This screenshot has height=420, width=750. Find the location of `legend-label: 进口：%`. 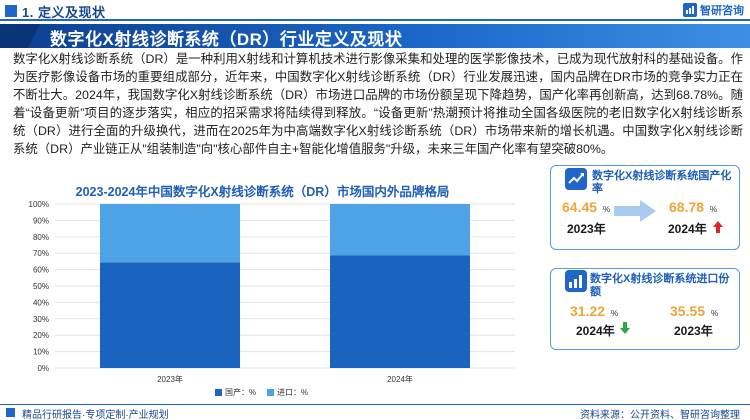

legend-label: 进口：% is located at coordinates (292, 392).